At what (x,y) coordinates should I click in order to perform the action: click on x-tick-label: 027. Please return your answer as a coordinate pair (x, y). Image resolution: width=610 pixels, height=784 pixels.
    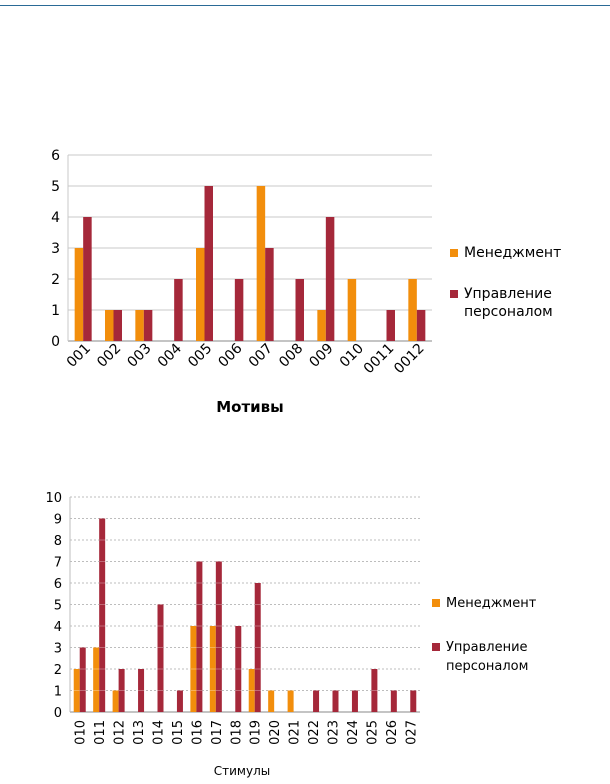
    Looking at the image, I should click on (411, 732).